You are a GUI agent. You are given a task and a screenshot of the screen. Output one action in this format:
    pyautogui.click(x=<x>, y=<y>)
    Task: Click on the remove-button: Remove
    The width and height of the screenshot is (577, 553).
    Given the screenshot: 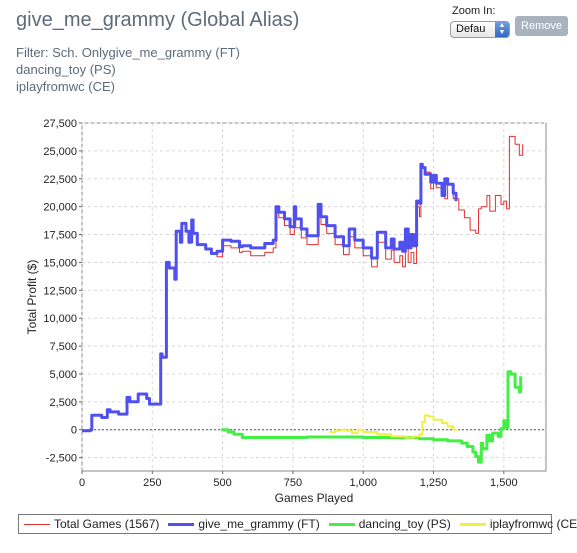 What is the action you would take?
    pyautogui.click(x=541, y=26)
    